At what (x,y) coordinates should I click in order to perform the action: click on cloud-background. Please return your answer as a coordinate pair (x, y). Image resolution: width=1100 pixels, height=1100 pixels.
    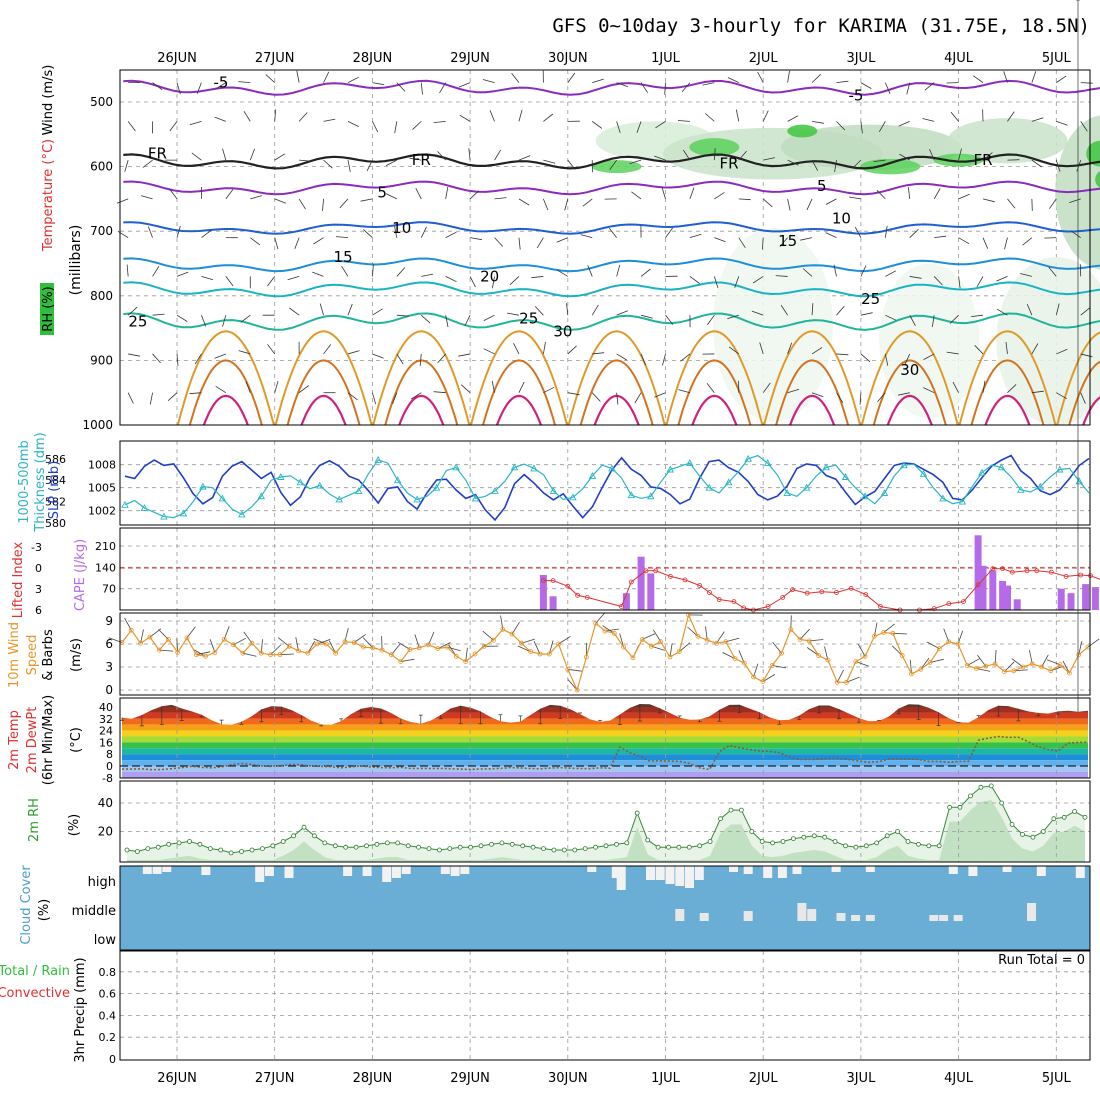
    Looking at the image, I should click on (605, 908).